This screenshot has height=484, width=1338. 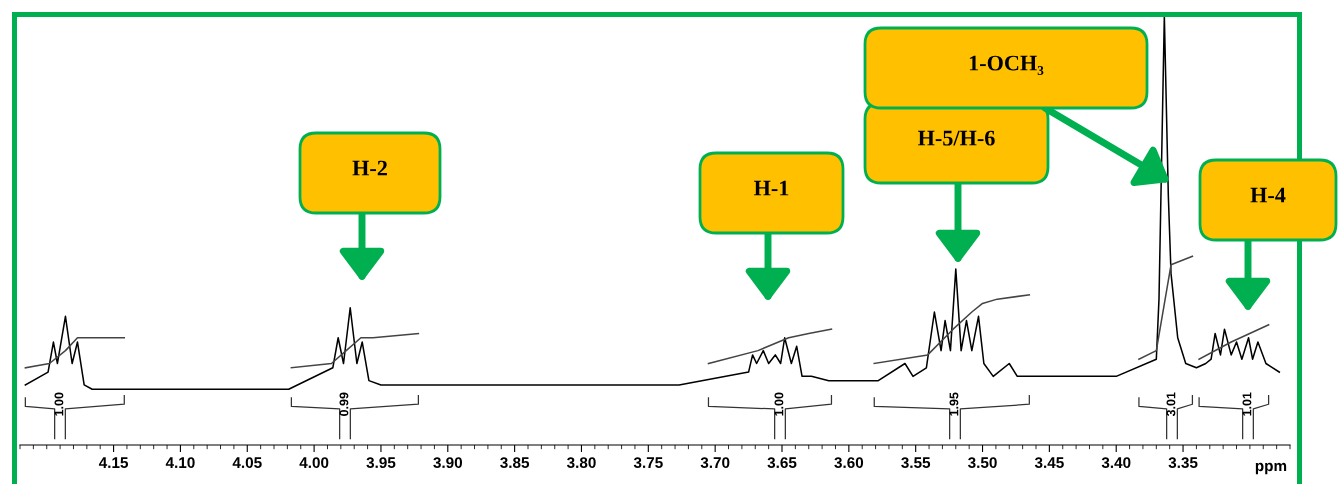 What do you see at coordinates (1116, 463) in the screenshot?
I see `x-tick-label: 3.40` at bounding box center [1116, 463].